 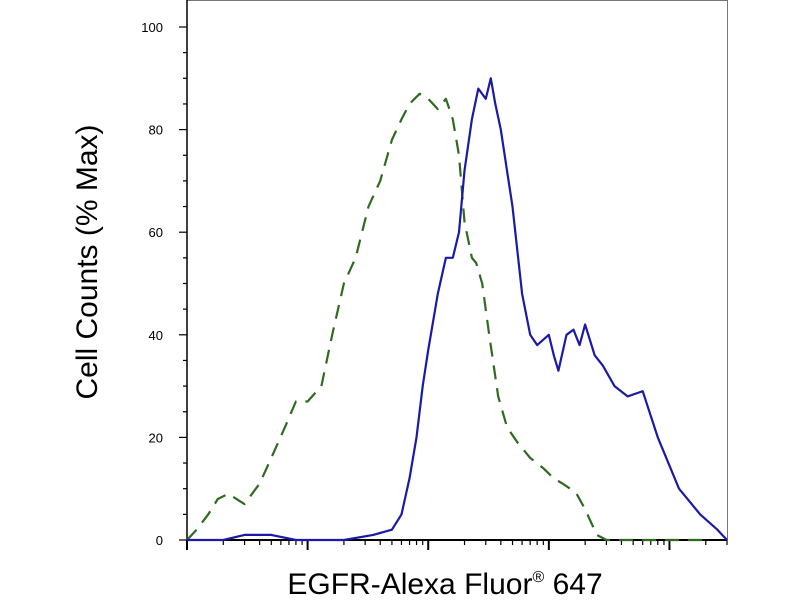 I want to click on x-axis-label-superscript: ®, so click(x=538, y=577).